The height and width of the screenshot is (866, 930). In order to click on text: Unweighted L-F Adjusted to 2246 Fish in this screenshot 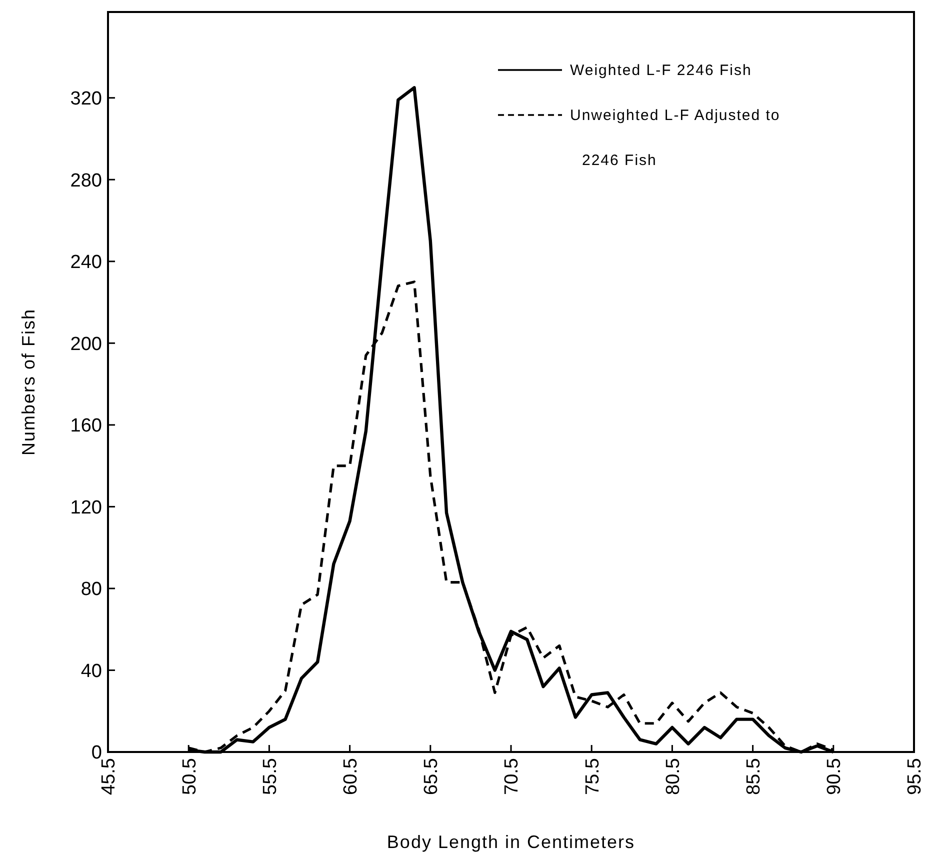, I will do `click(675, 138)`.